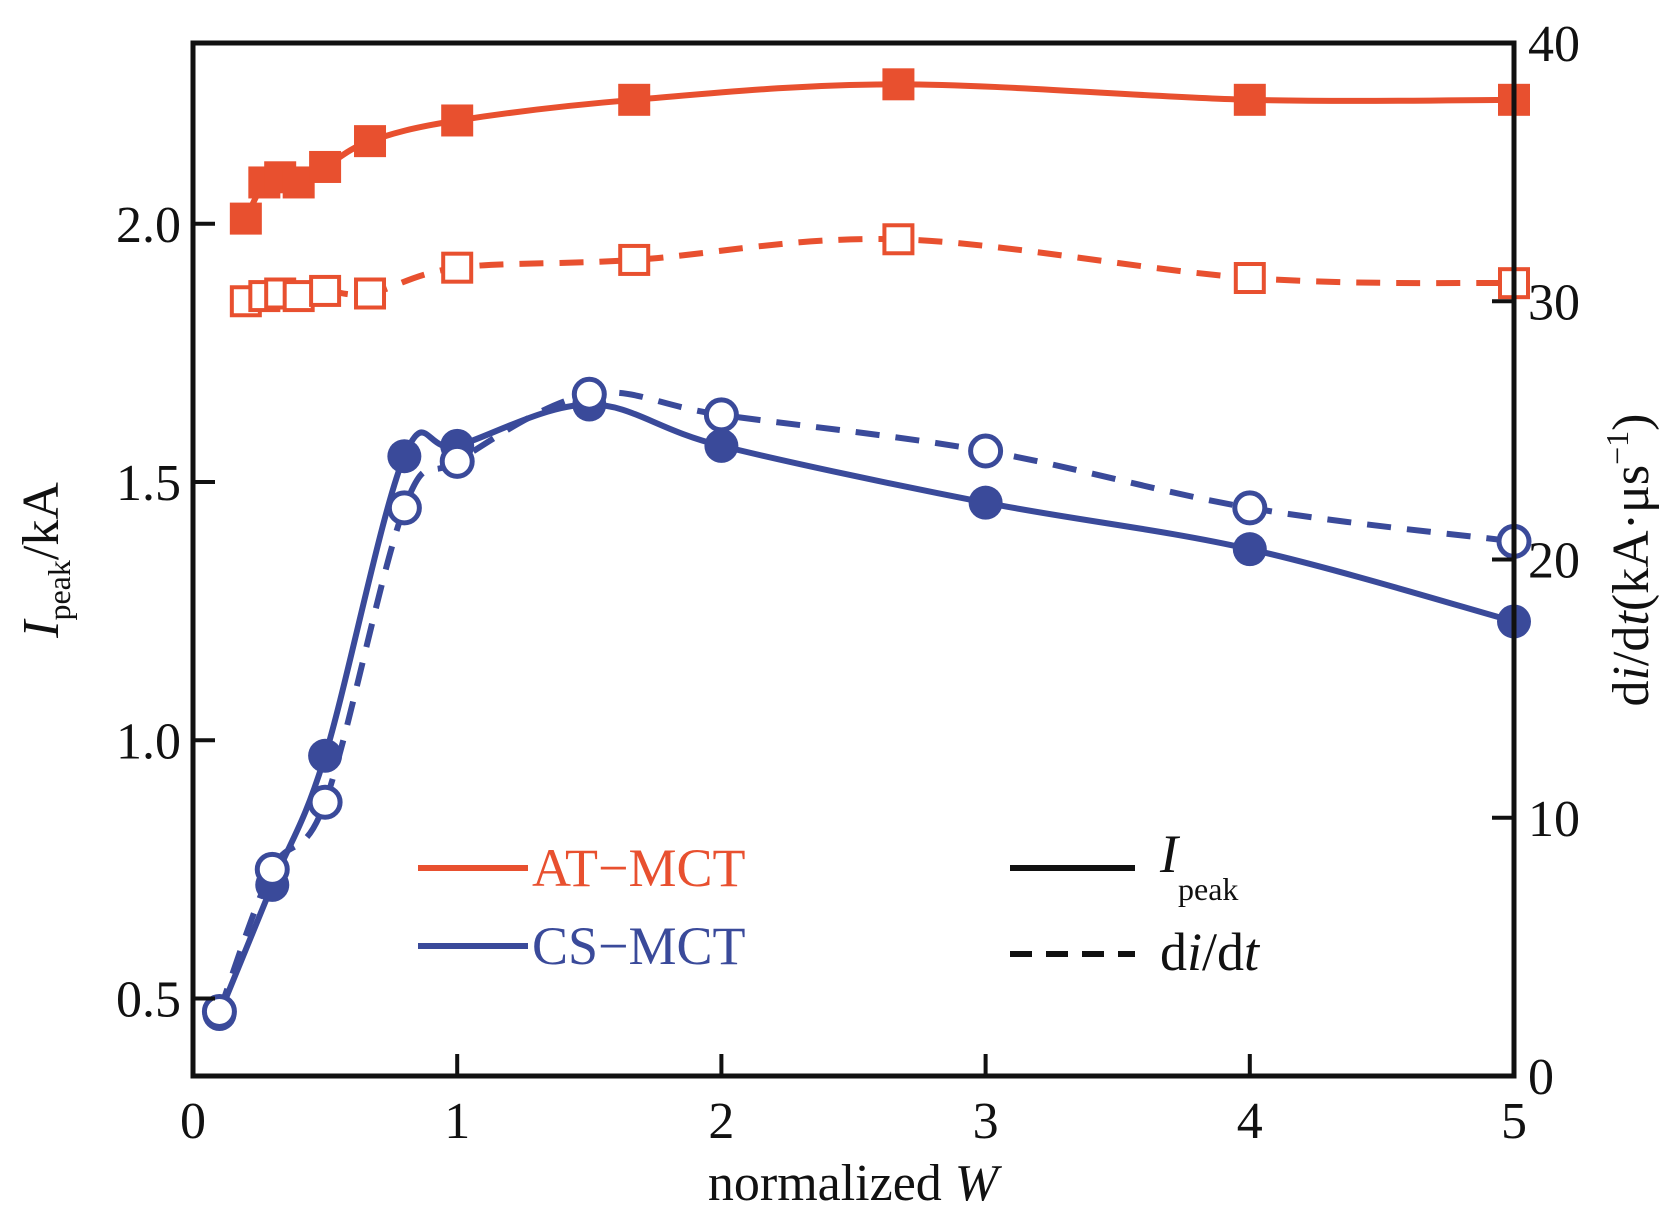 The image size is (1677, 1217). I want to click on legend-label-cs-mct: CS−MCT, so click(639, 946).